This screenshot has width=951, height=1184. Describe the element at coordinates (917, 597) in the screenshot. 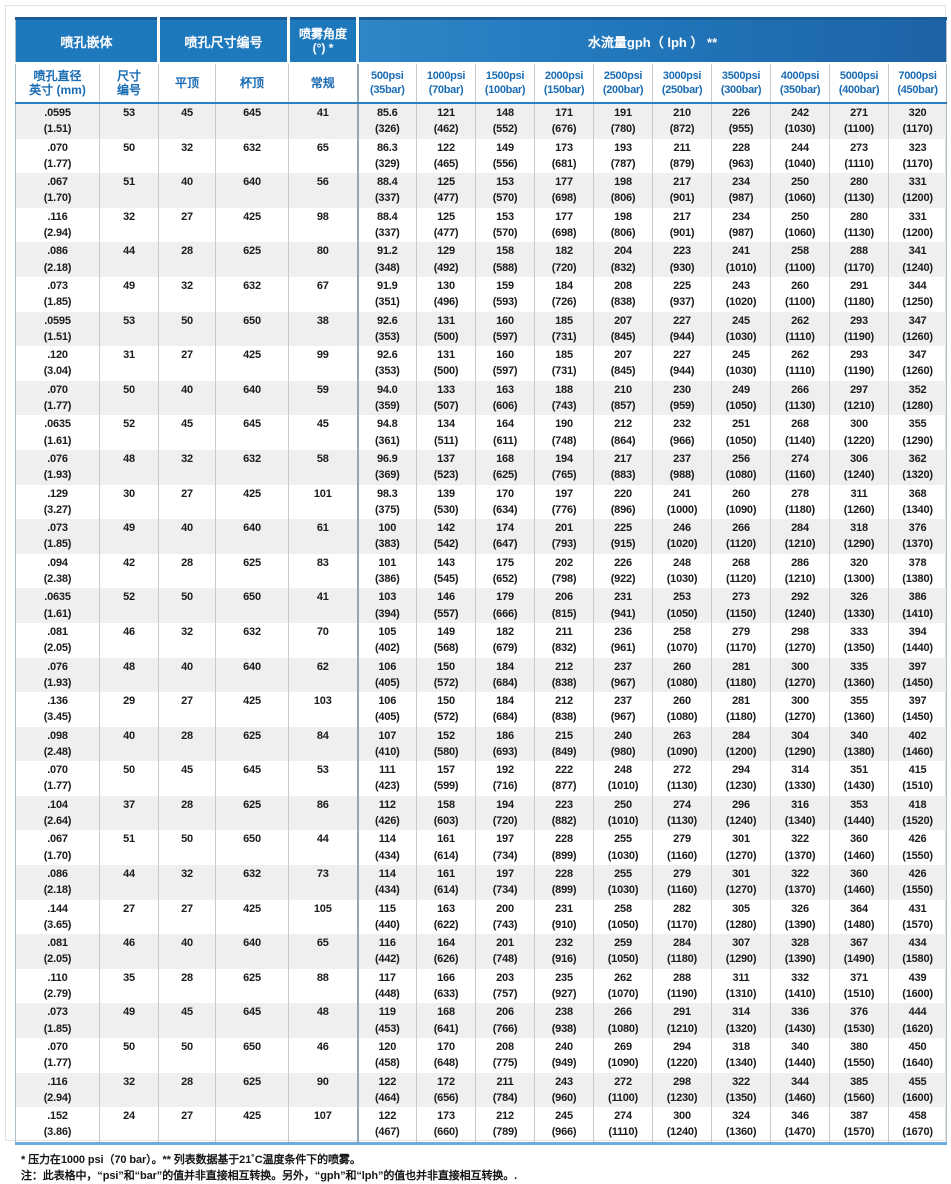

I see `flow-cell-line1: 386` at that location.